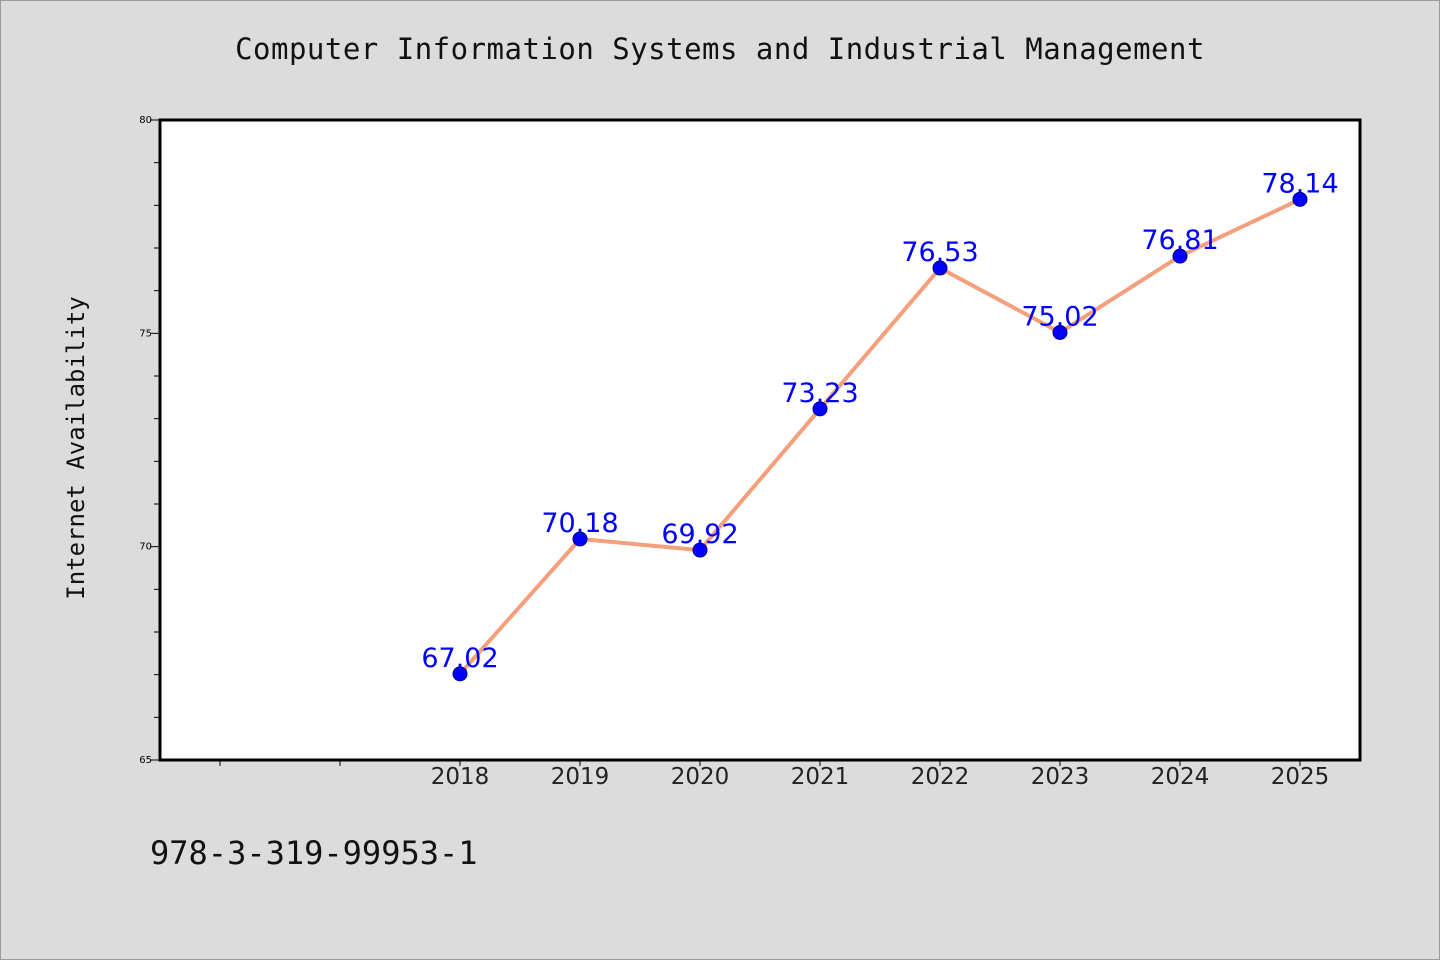  I want to click on x-tick-label: 2024, so click(1180, 777).